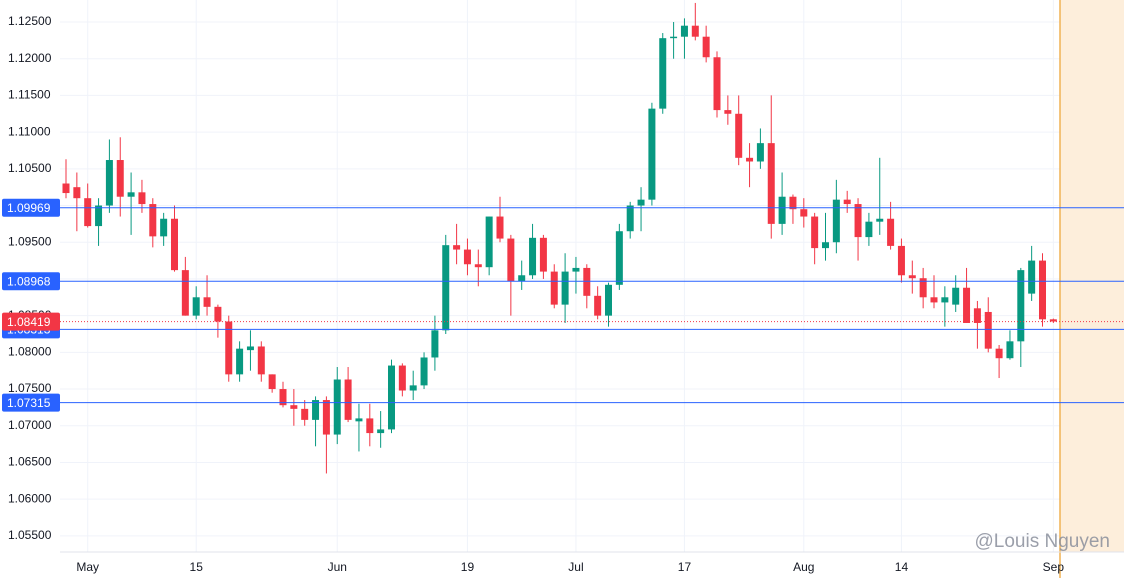  What do you see at coordinates (685, 567) in the screenshot?
I see `x-tick-label: 17` at bounding box center [685, 567].